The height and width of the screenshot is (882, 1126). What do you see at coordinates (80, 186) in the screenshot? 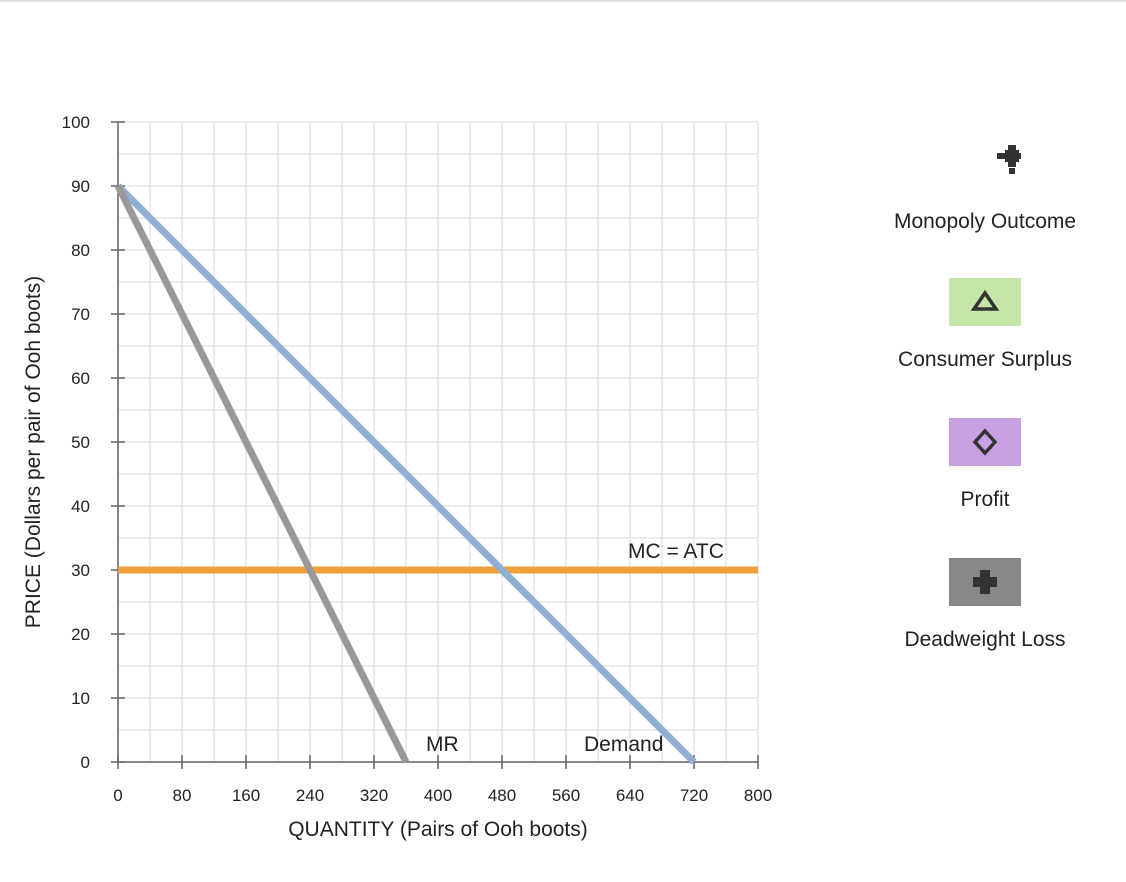
I see `y-tick-label: 90` at bounding box center [80, 186].